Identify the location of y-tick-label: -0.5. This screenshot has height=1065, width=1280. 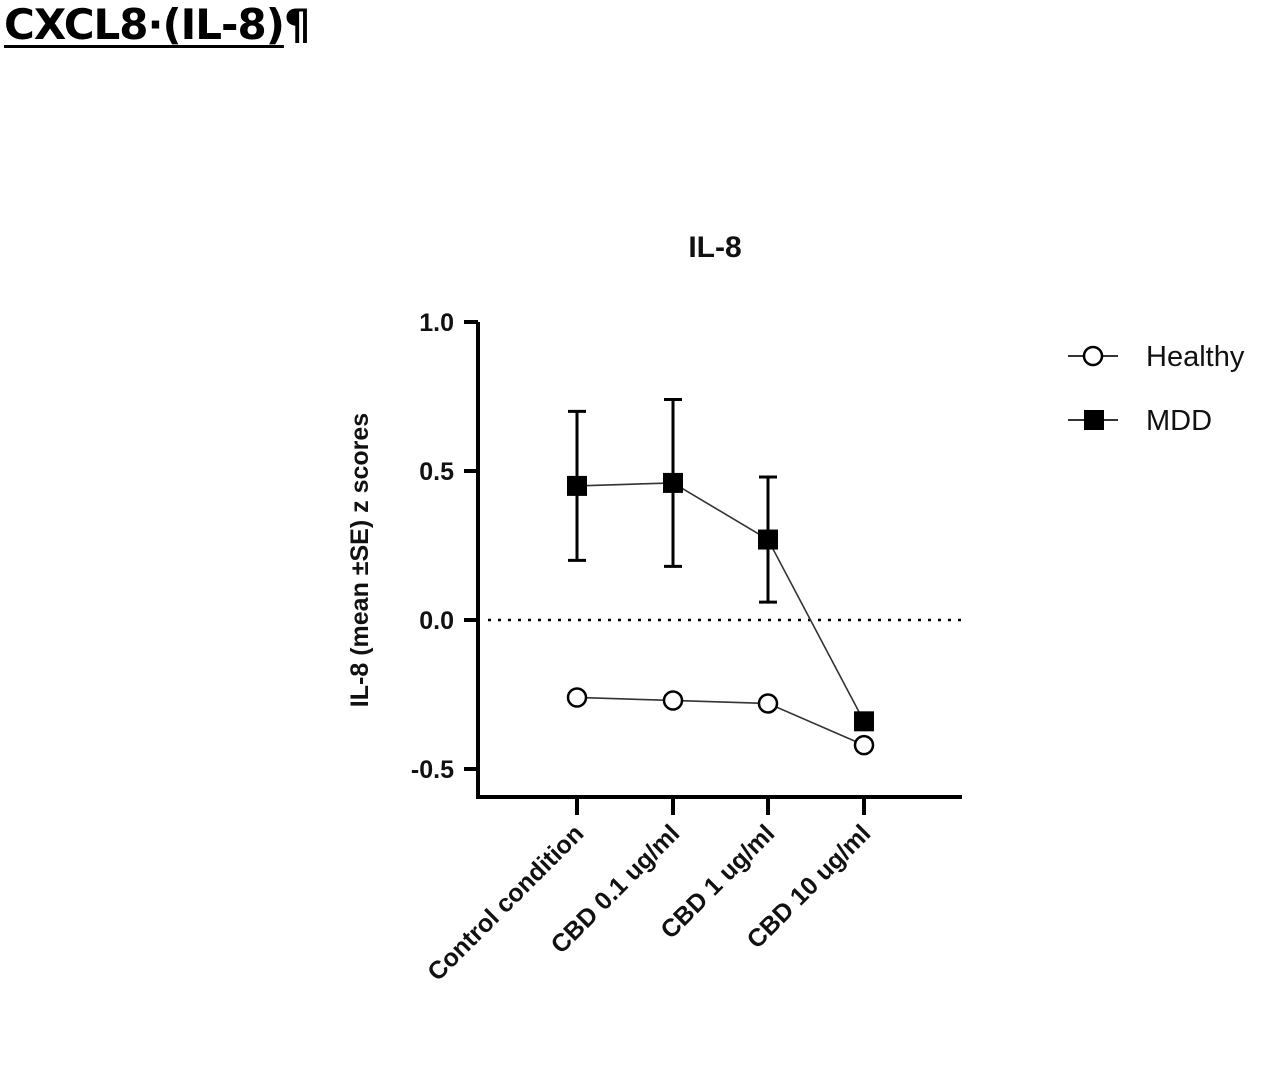
(432, 770).